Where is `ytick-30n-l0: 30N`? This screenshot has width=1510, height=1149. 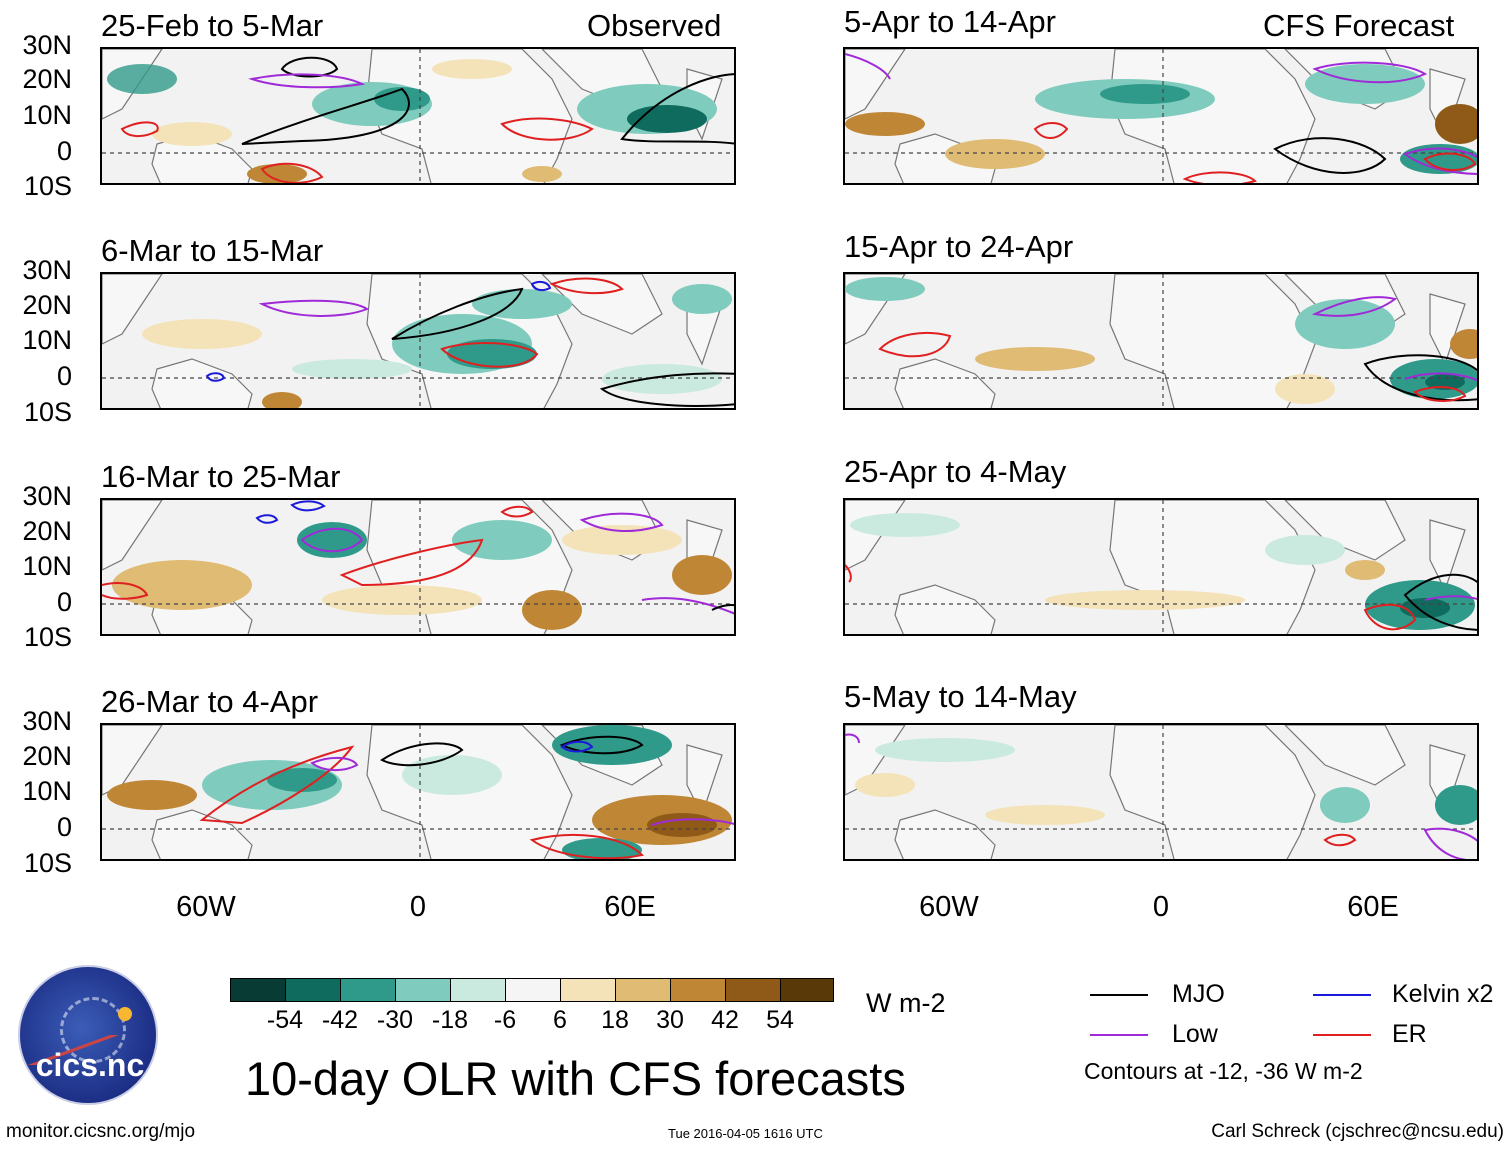 ytick-30n-l0: 30N is located at coordinates (47, 45).